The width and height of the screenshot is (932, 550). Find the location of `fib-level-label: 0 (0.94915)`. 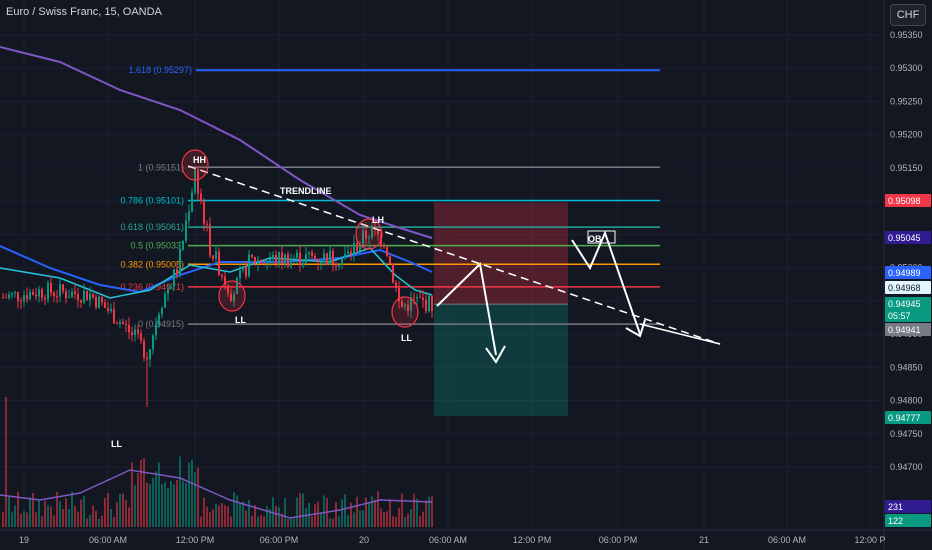

fib-level-label: 0 (0.94915) is located at coordinates (161, 324).